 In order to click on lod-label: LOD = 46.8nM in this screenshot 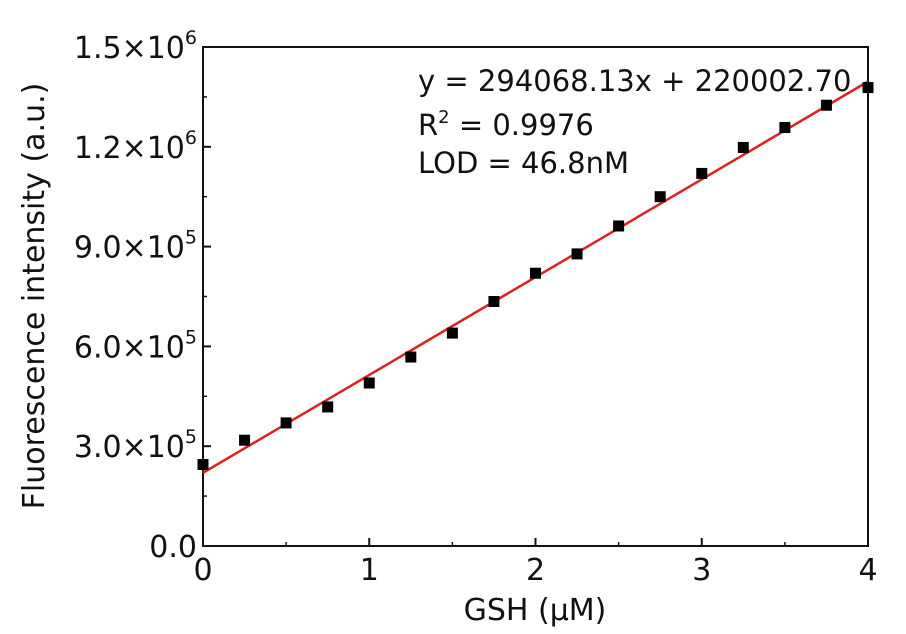, I will do `click(523, 163)`.